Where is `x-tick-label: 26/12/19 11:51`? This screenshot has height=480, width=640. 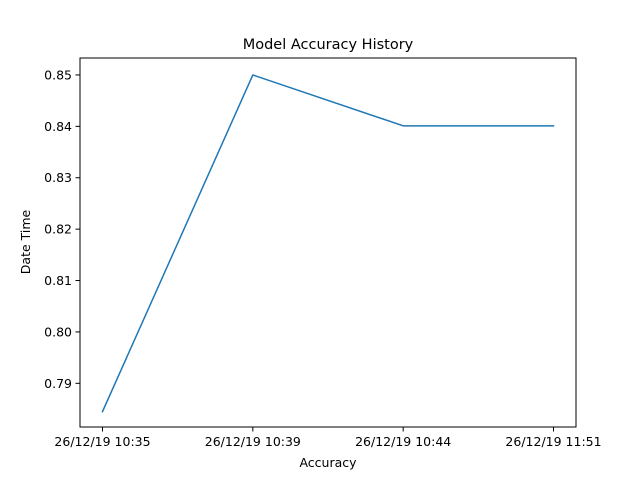
x-tick-label: 26/12/19 11:51 is located at coordinates (553, 441).